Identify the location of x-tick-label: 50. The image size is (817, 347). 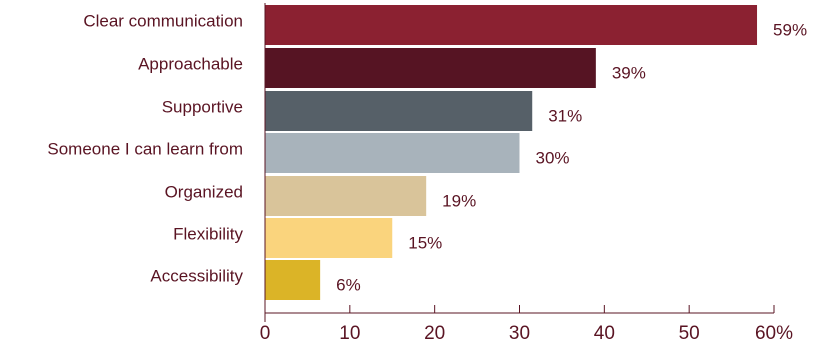
(689, 333).